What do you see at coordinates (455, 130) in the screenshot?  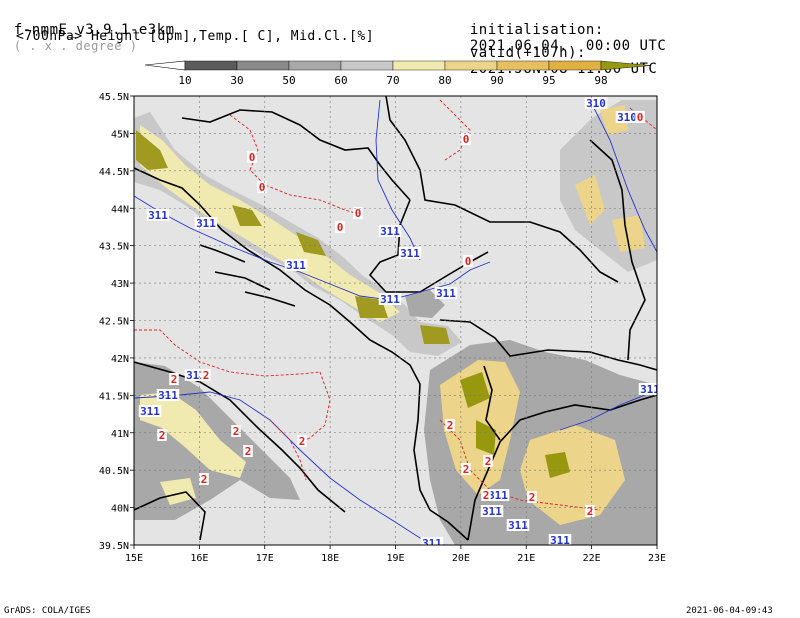 I see `temp-contour-0-northeast` at bounding box center [455, 130].